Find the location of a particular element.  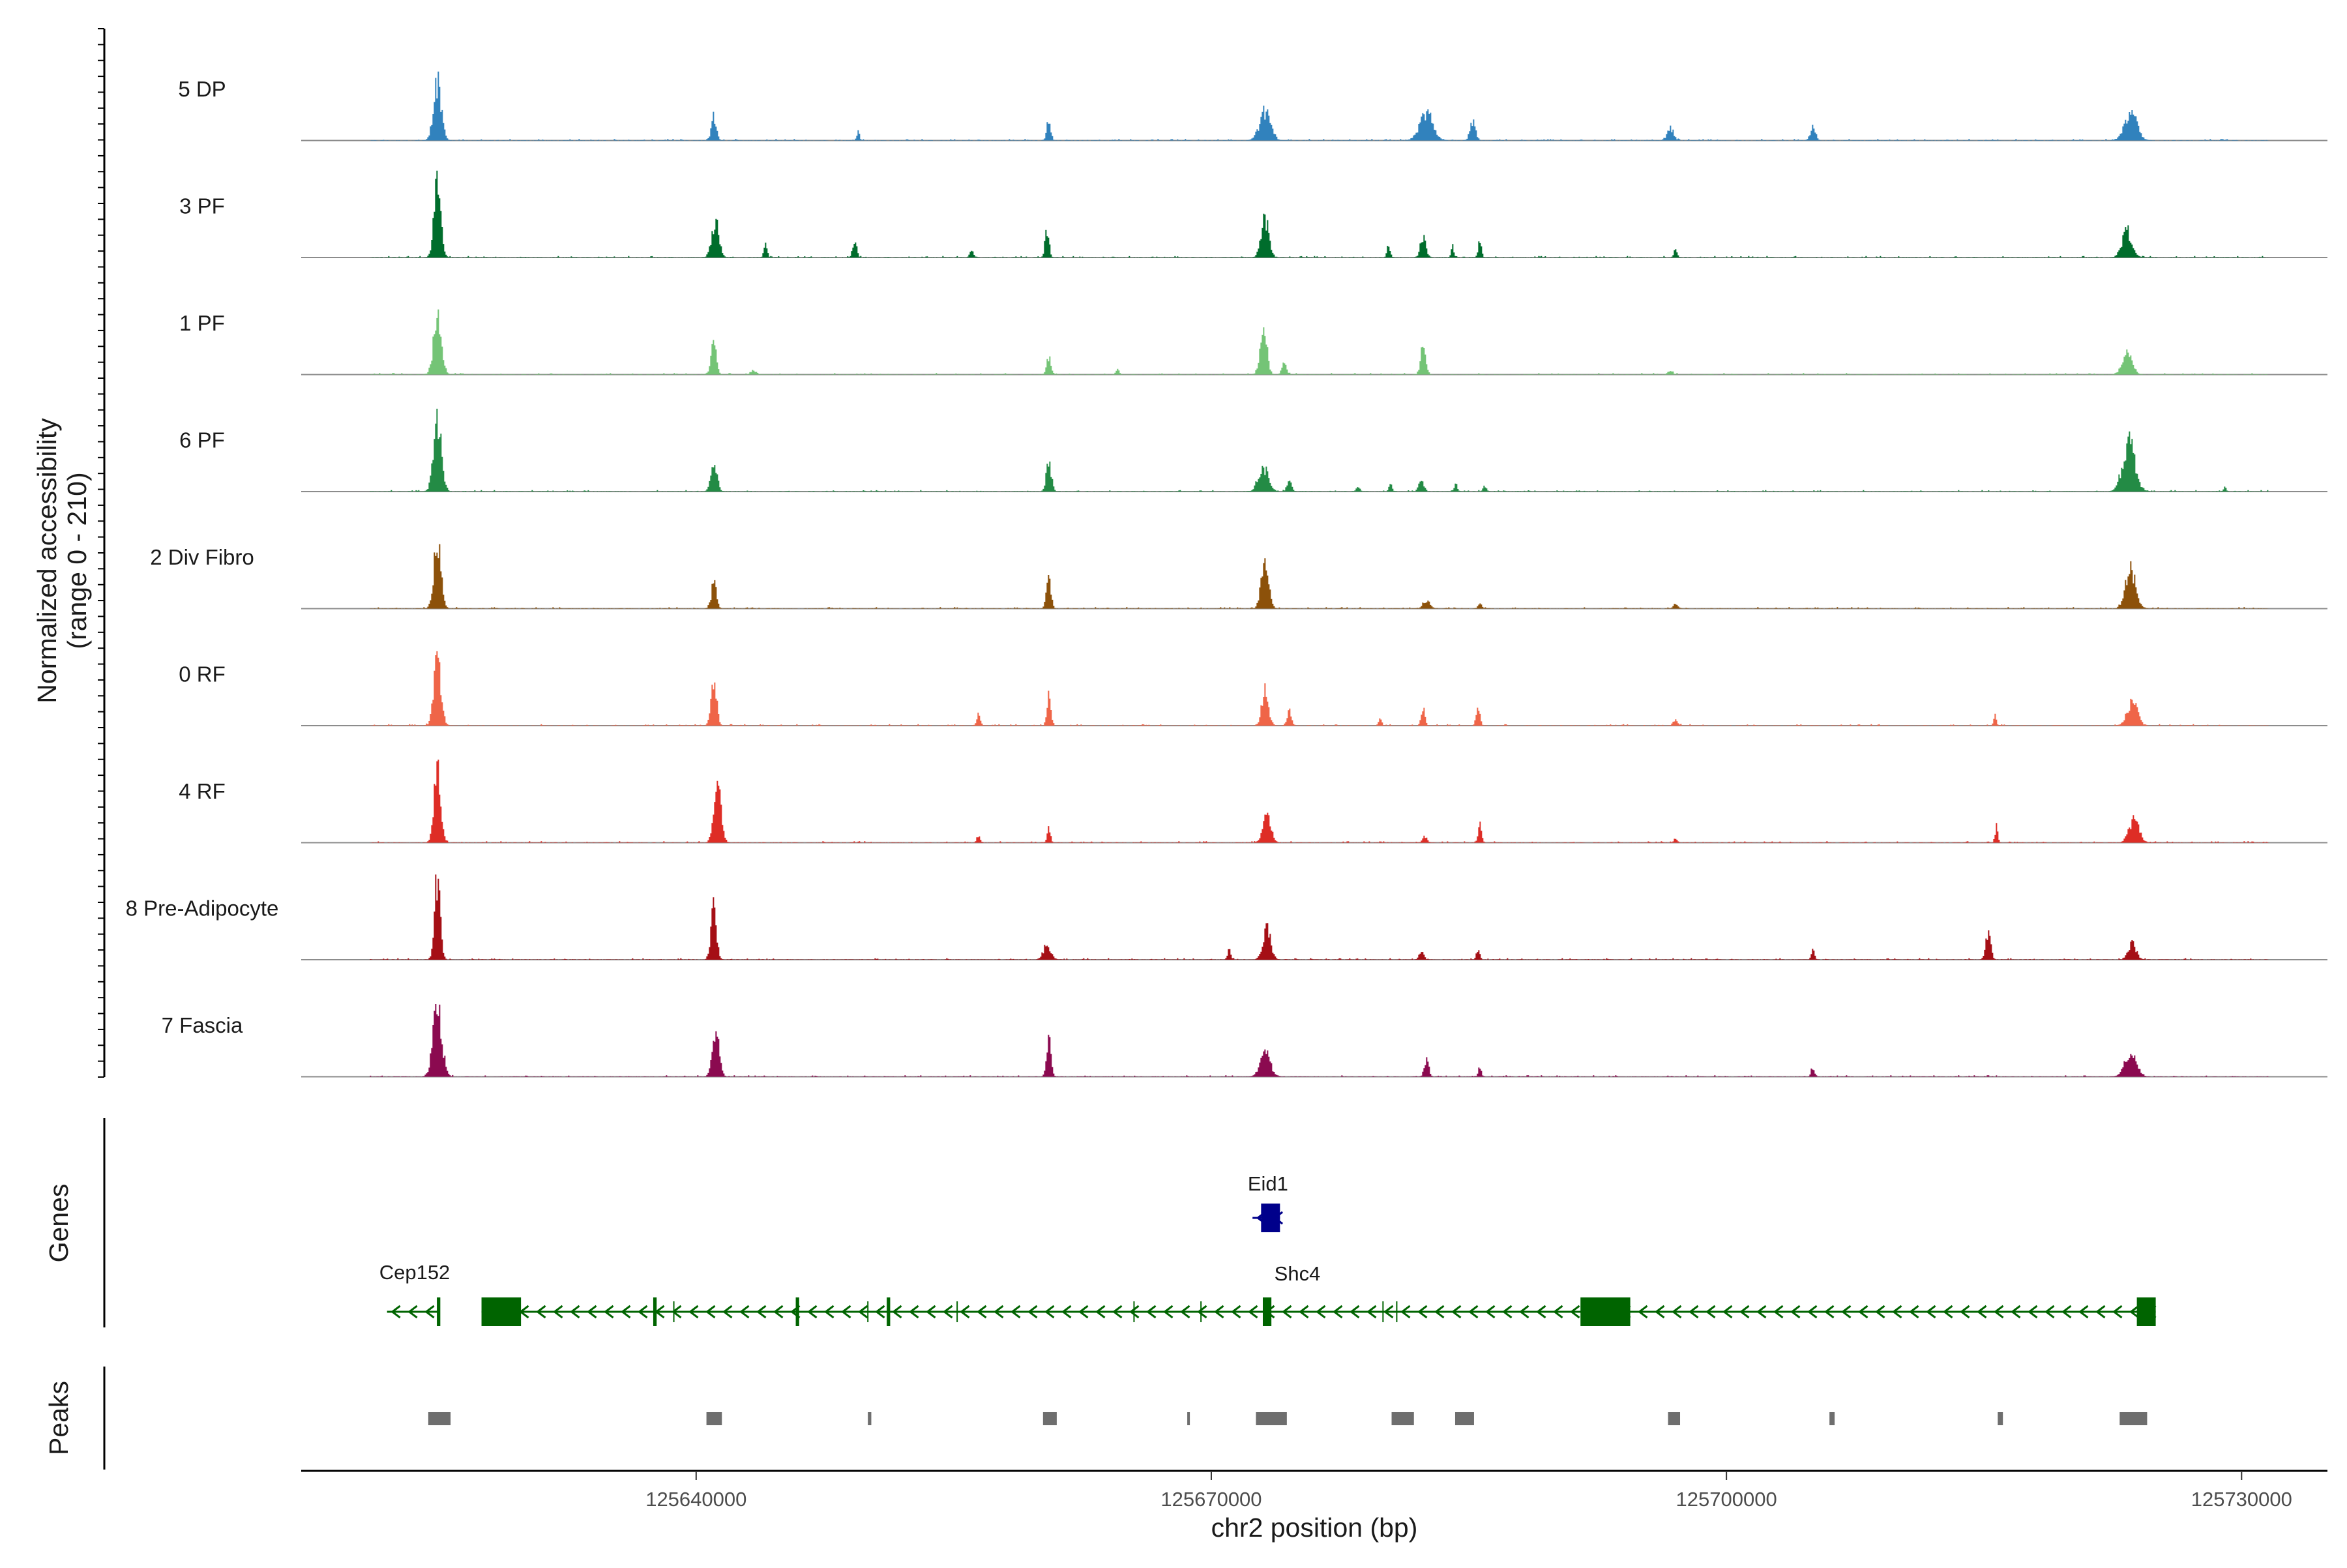

x-tick-label: 125640000 is located at coordinates (695, 1500).